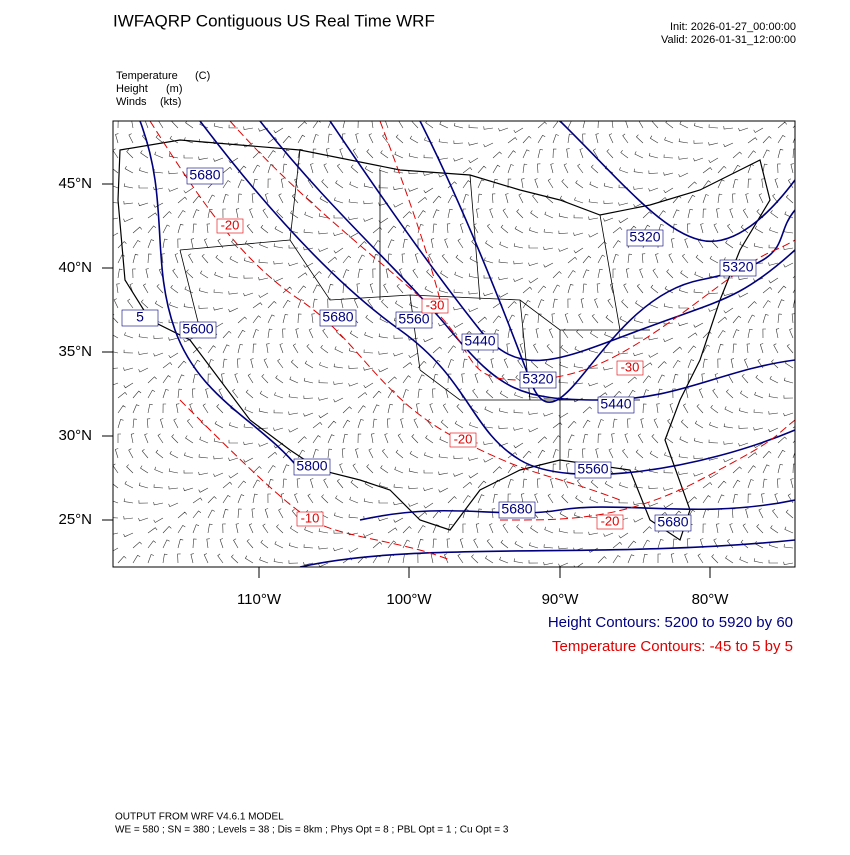 Image resolution: width=850 pixels, height=855 pixels. Describe the element at coordinates (174, 89) in the screenshot. I see `field-unit: (m)` at that location.